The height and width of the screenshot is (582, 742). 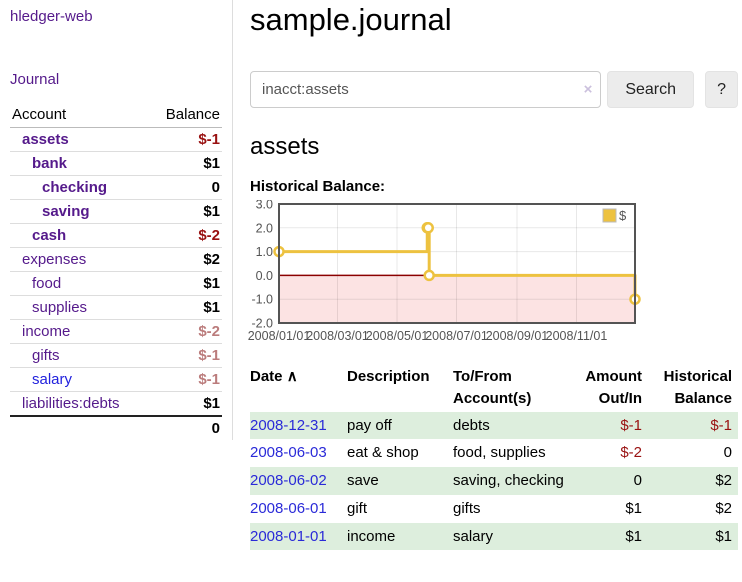 I want to click on account-row: supplies $1, so click(x=116, y=307).